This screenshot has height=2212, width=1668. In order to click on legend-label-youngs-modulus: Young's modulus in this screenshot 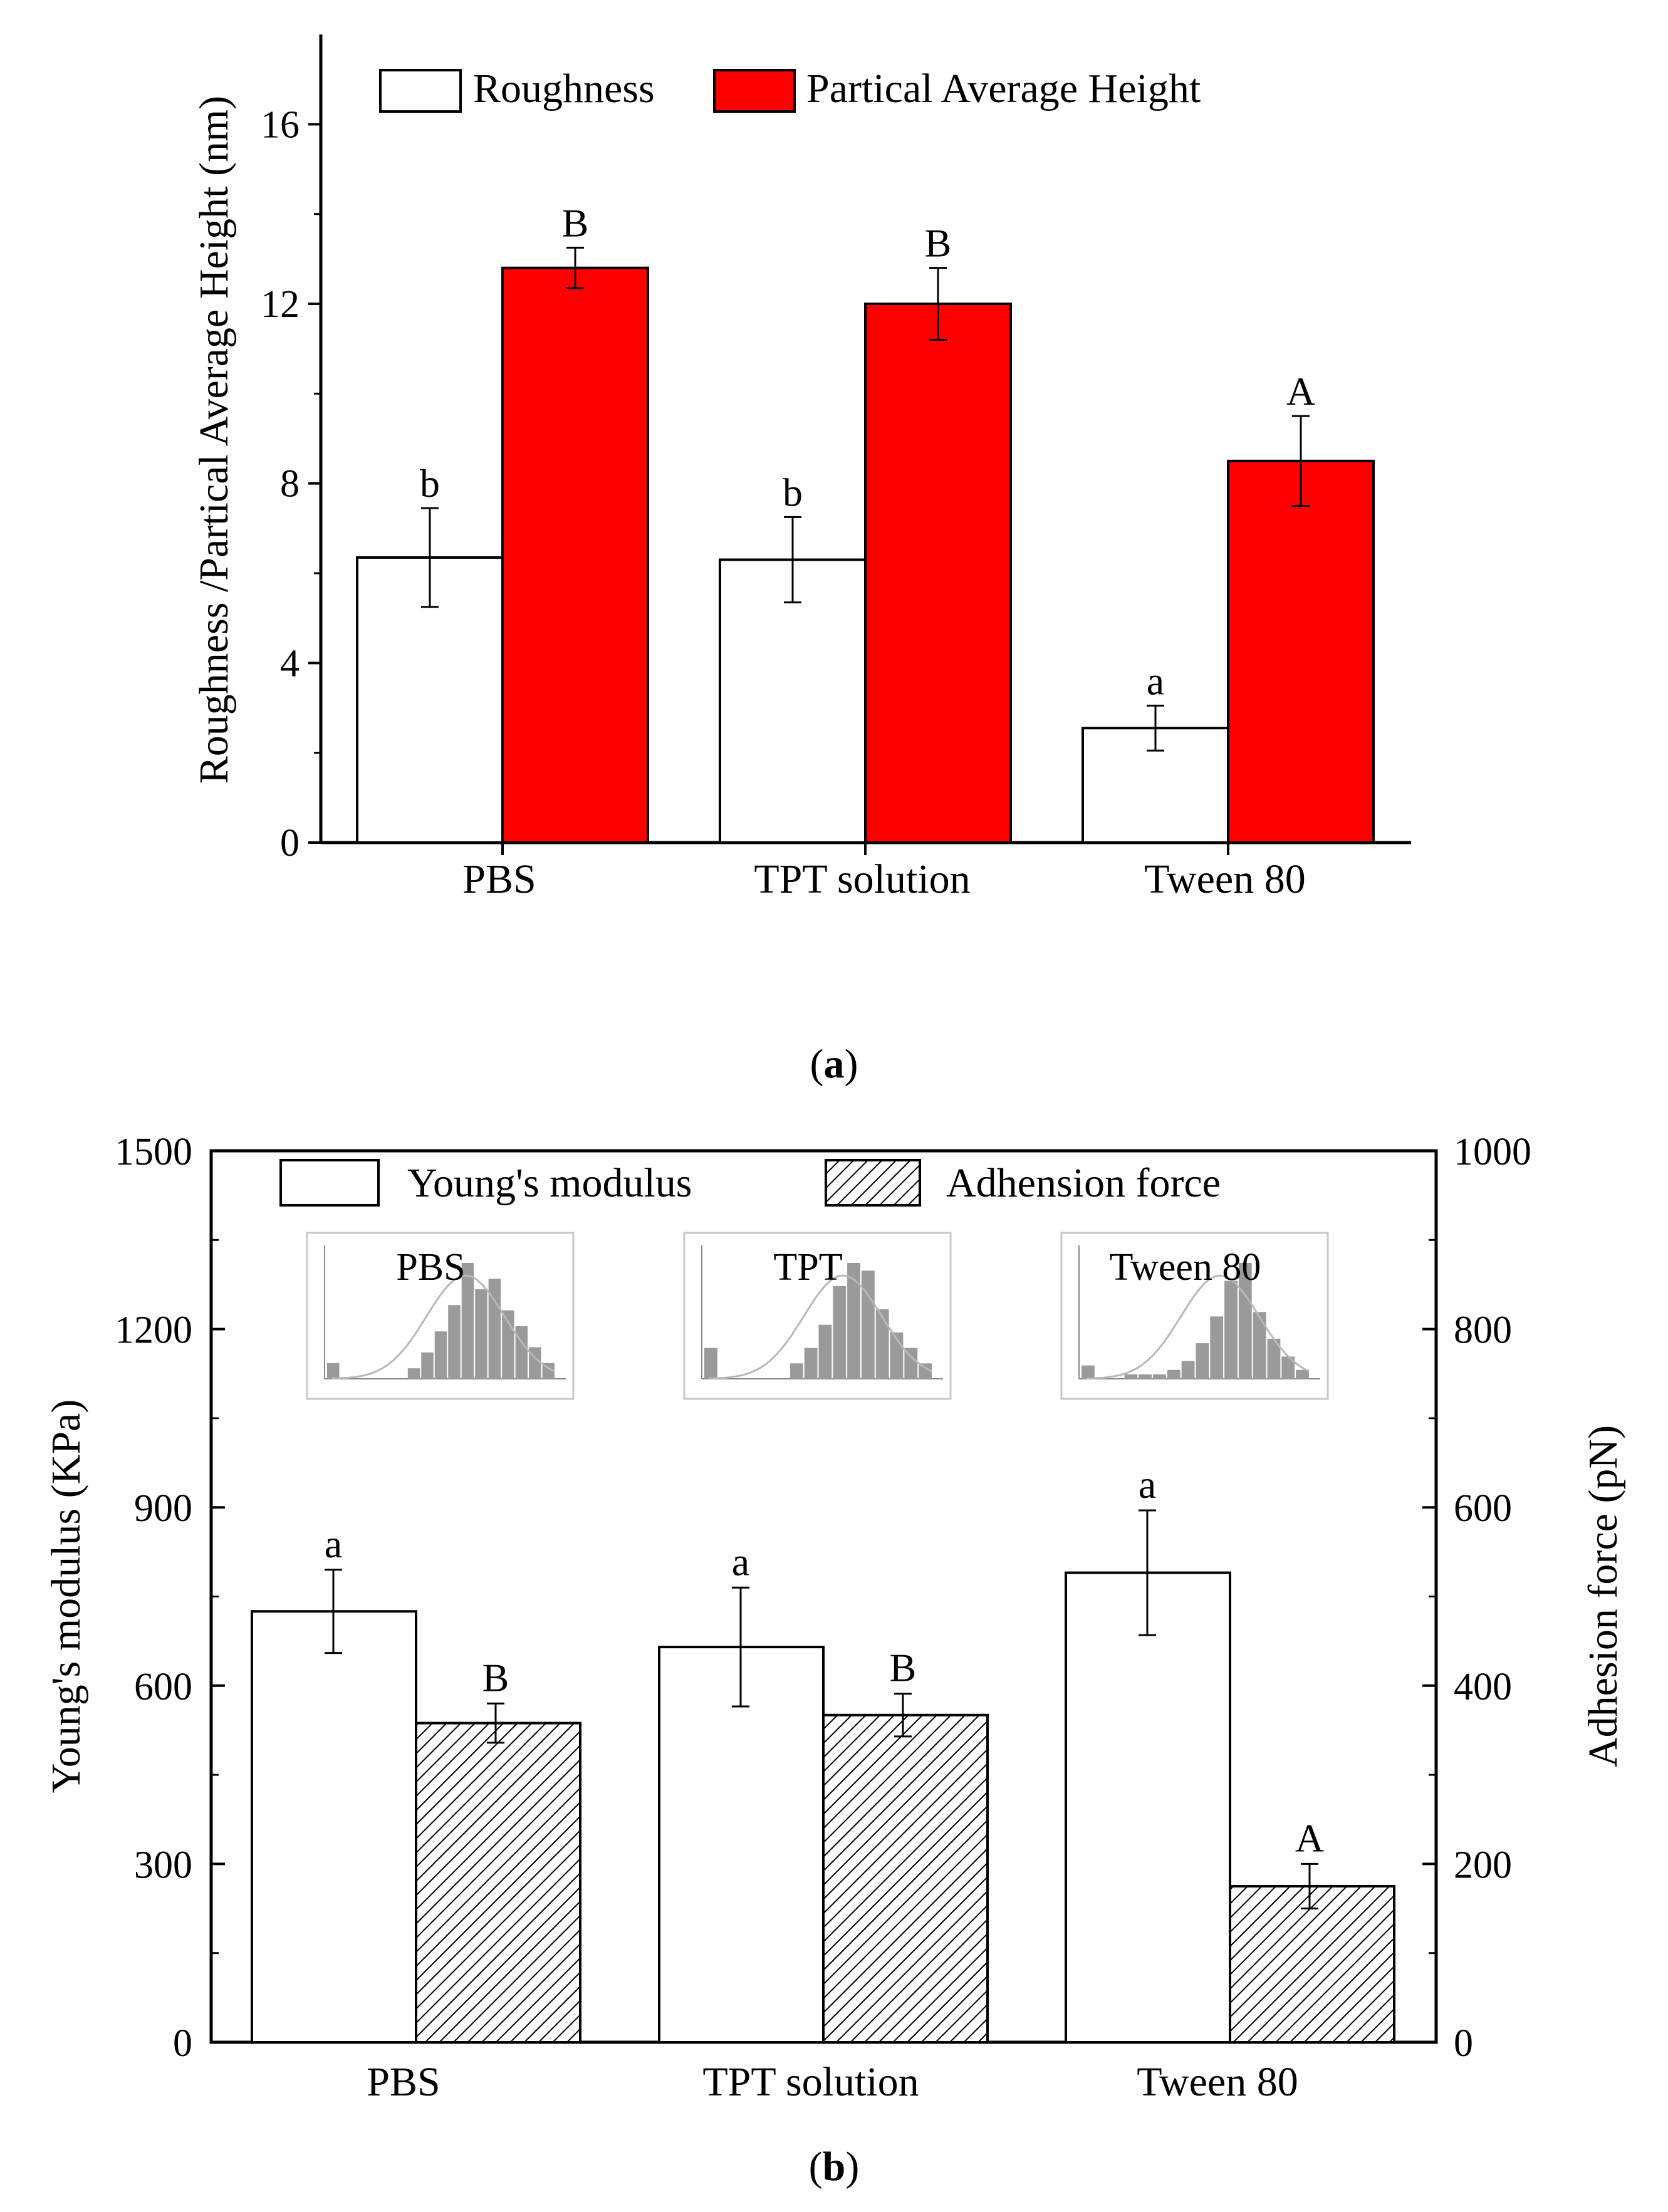, I will do `click(549, 1183)`.